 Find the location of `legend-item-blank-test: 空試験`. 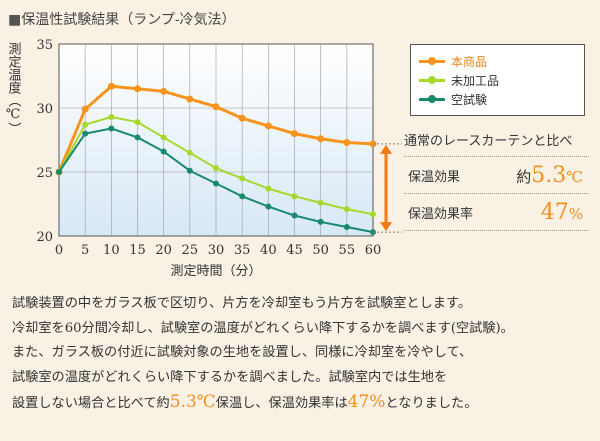

legend-item-blank-test: 空試験 is located at coordinates (497, 99).